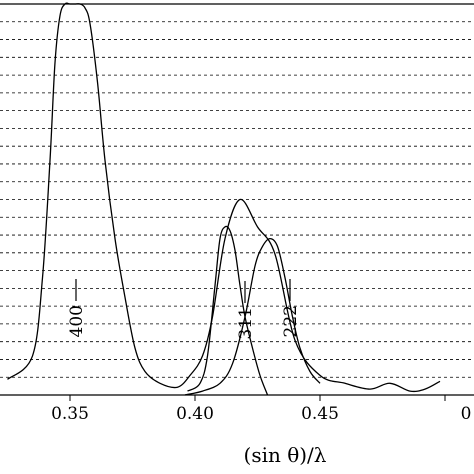 Image resolution: width=474 pixels, height=474 pixels. What do you see at coordinates (70, 414) in the screenshot?
I see `x-tick-label: 0.35` at bounding box center [70, 414].